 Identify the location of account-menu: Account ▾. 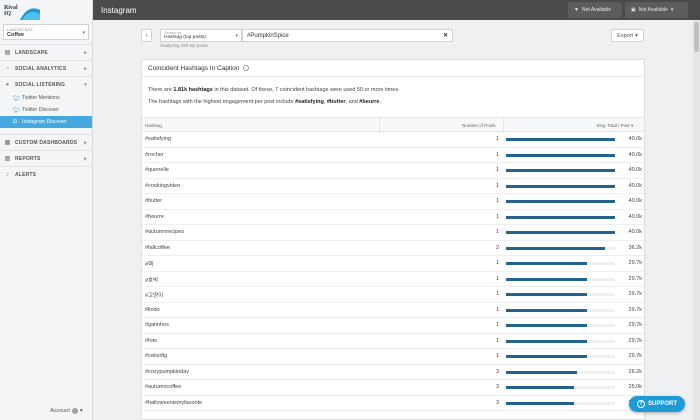
(66, 411).